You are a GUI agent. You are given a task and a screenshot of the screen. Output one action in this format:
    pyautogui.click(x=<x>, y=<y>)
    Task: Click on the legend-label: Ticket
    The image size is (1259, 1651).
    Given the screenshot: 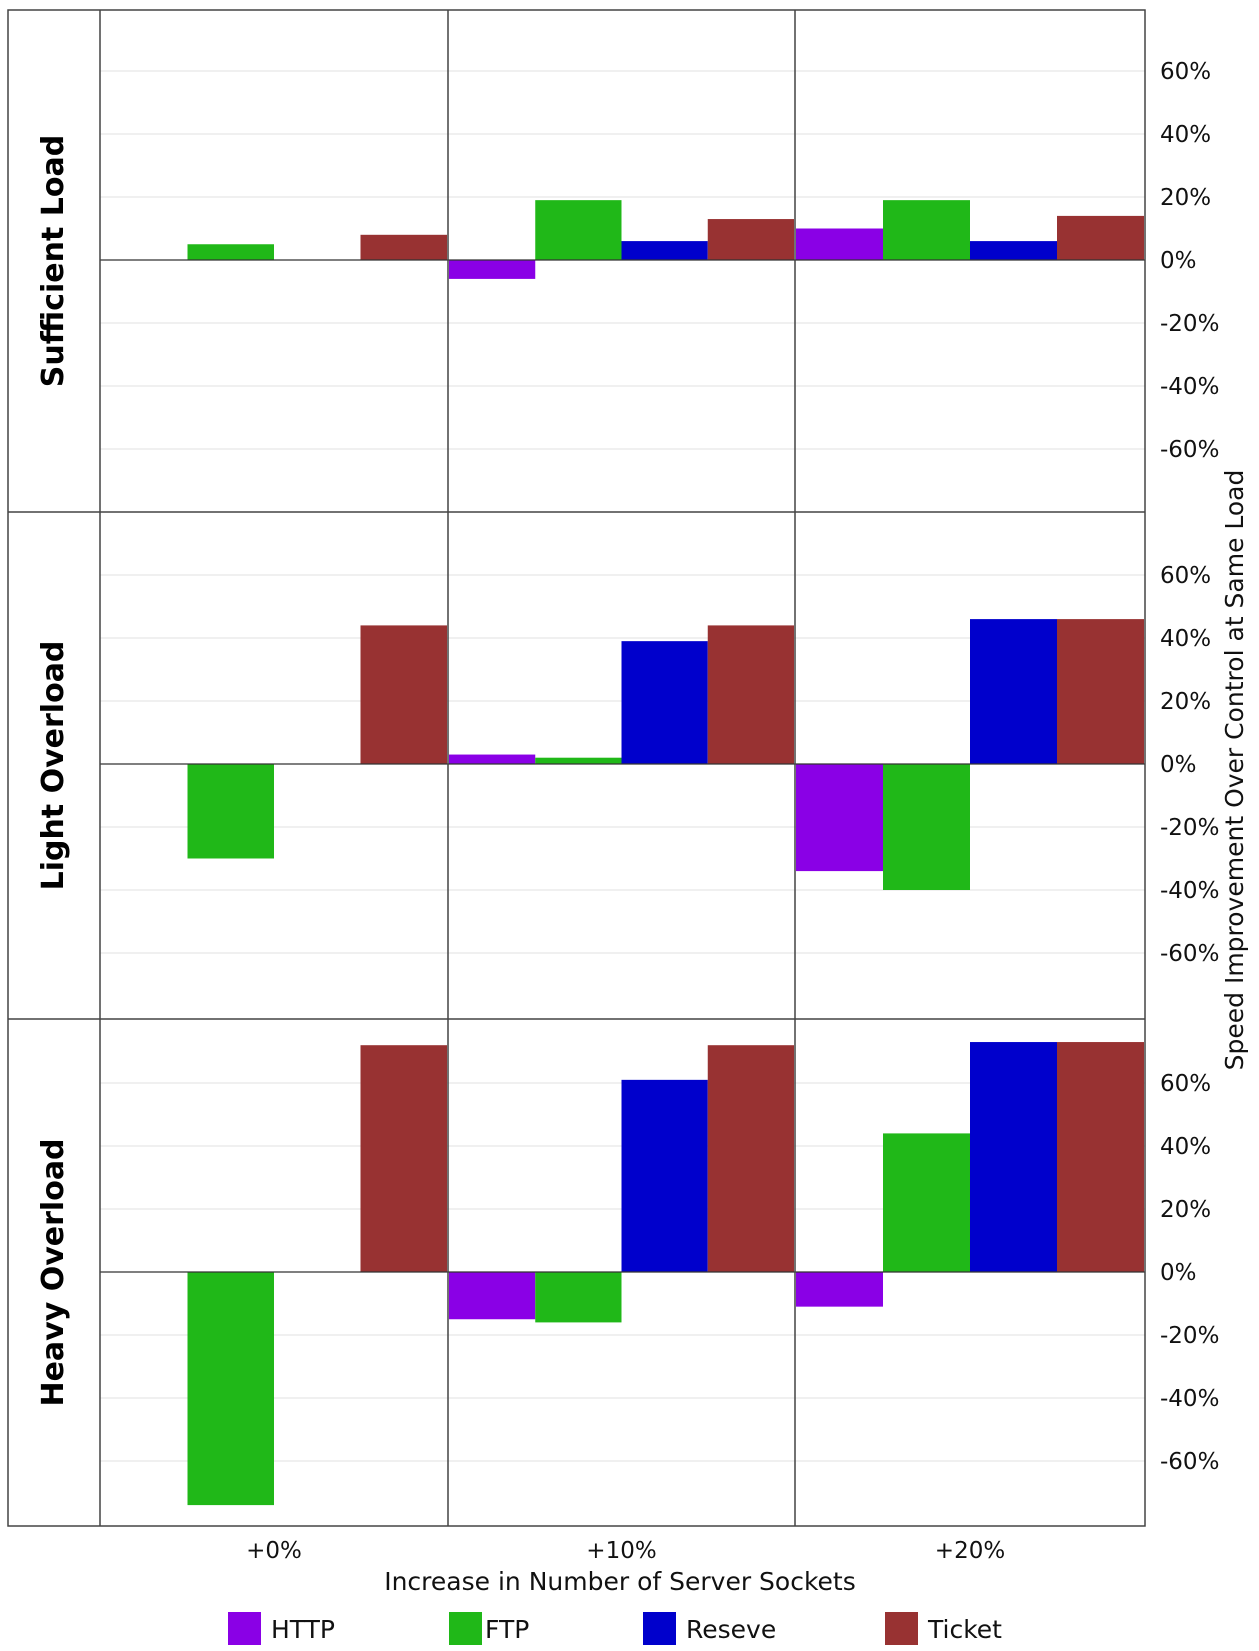 What is the action you would take?
    pyautogui.click(x=964, y=1629)
    